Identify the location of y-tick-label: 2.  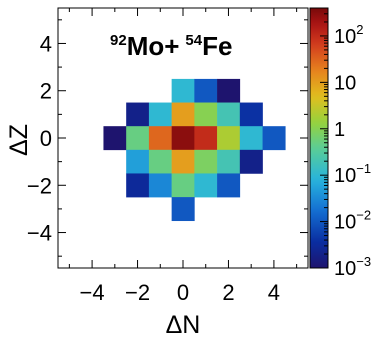
(46, 91).